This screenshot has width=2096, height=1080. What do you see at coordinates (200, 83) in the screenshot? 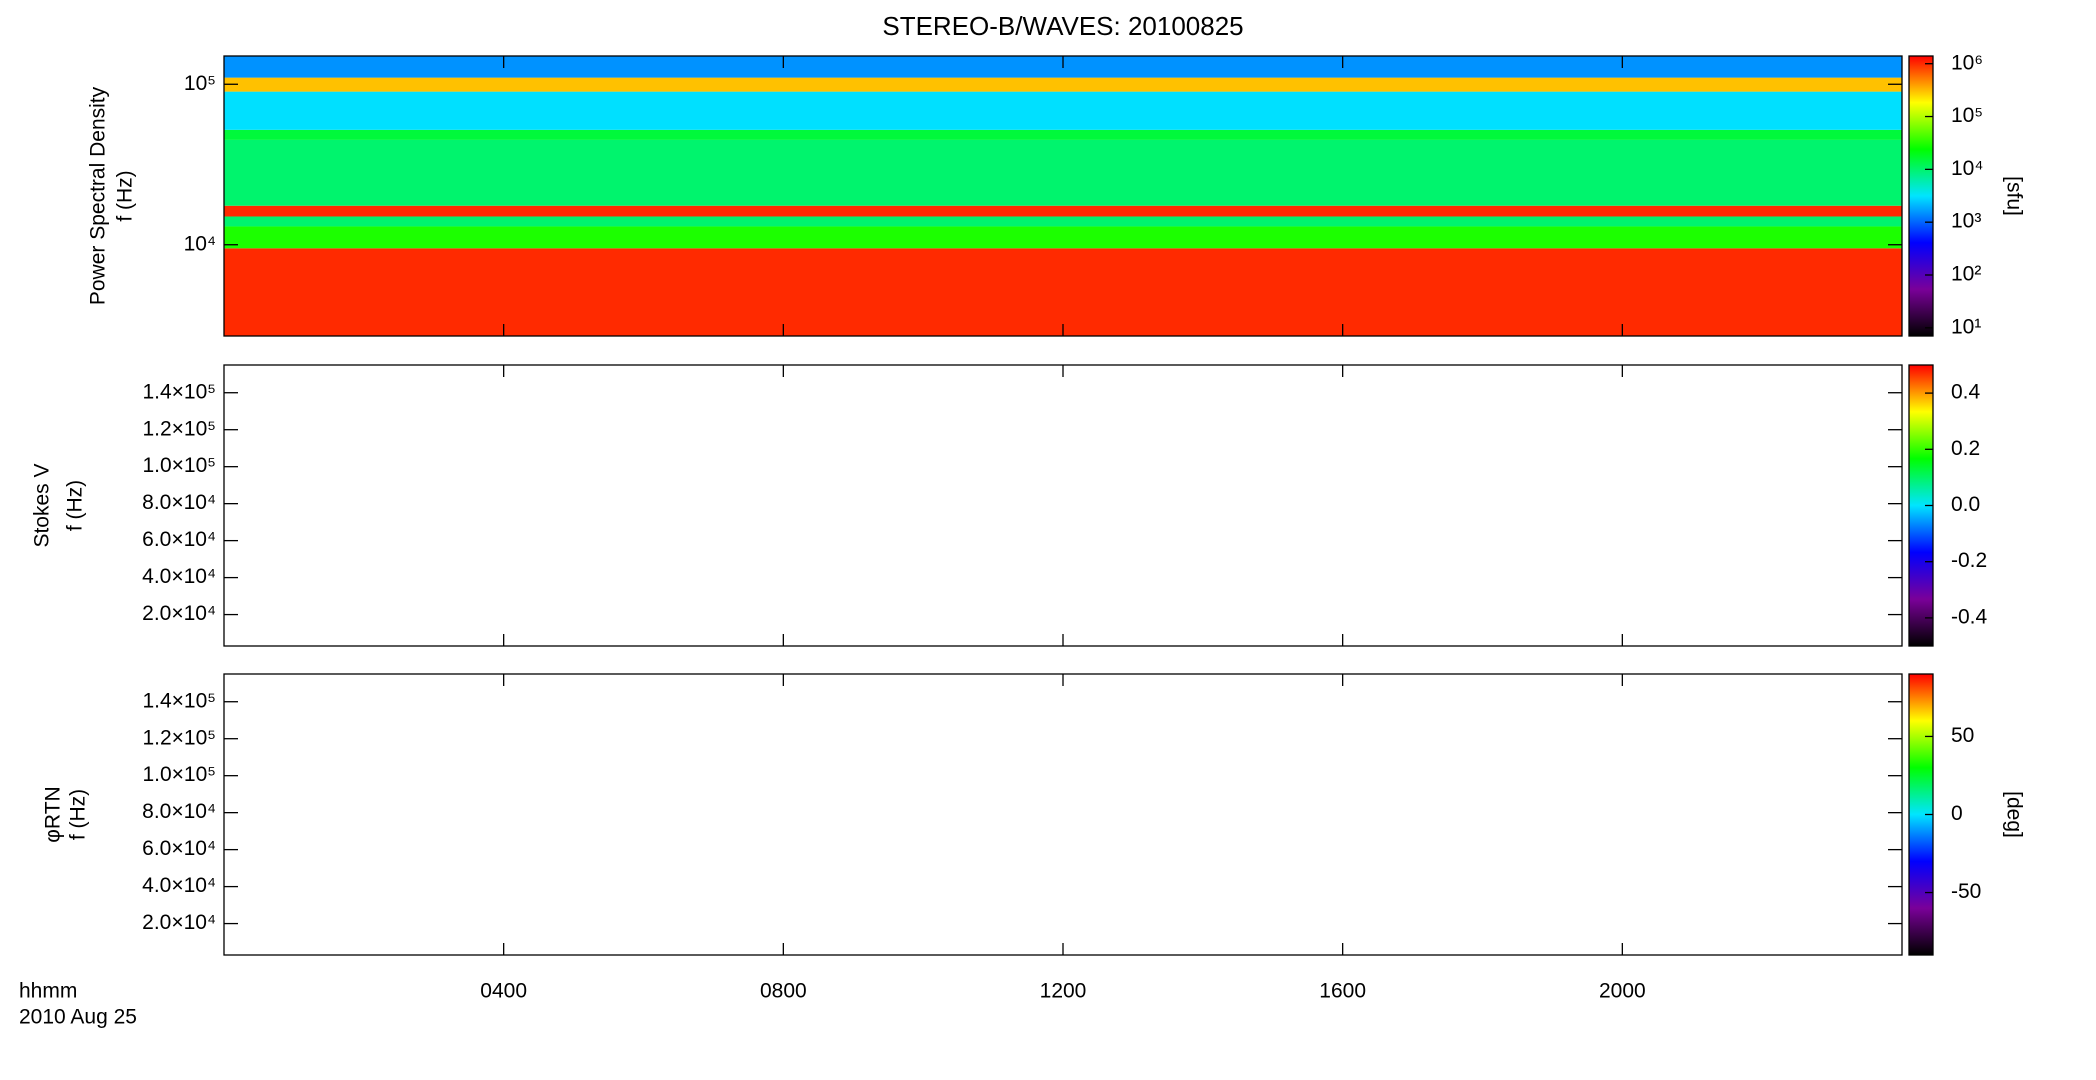
I see `y-tick-label: 10⁵` at bounding box center [200, 83].